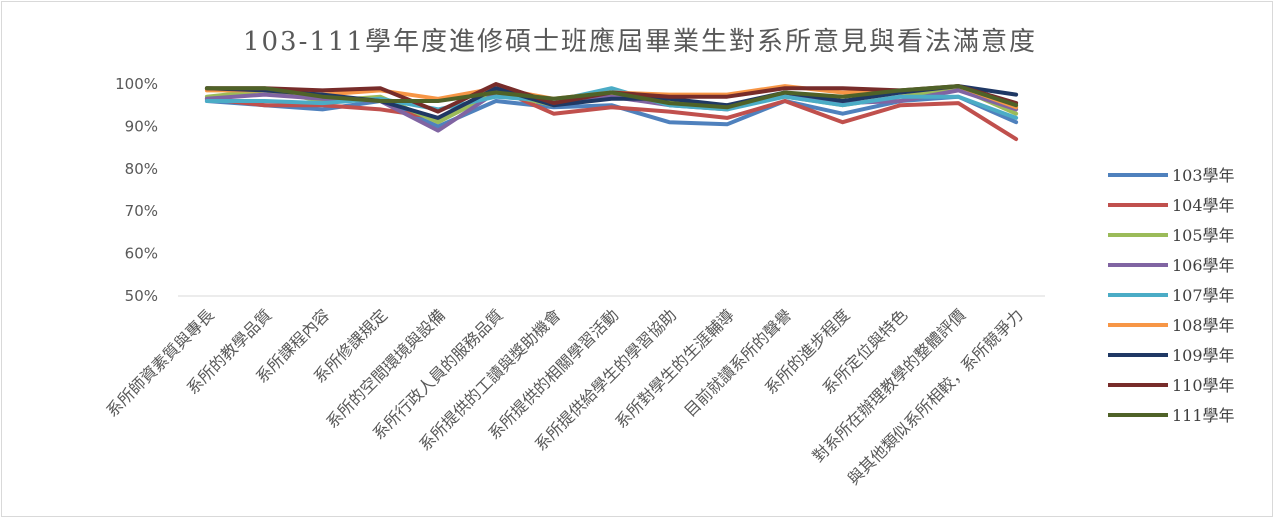 This screenshot has height=521, width=1278. What do you see at coordinates (737, 362) in the screenshot?
I see `x-category-label: 目前就讀系所的聲譽` at bounding box center [737, 362].